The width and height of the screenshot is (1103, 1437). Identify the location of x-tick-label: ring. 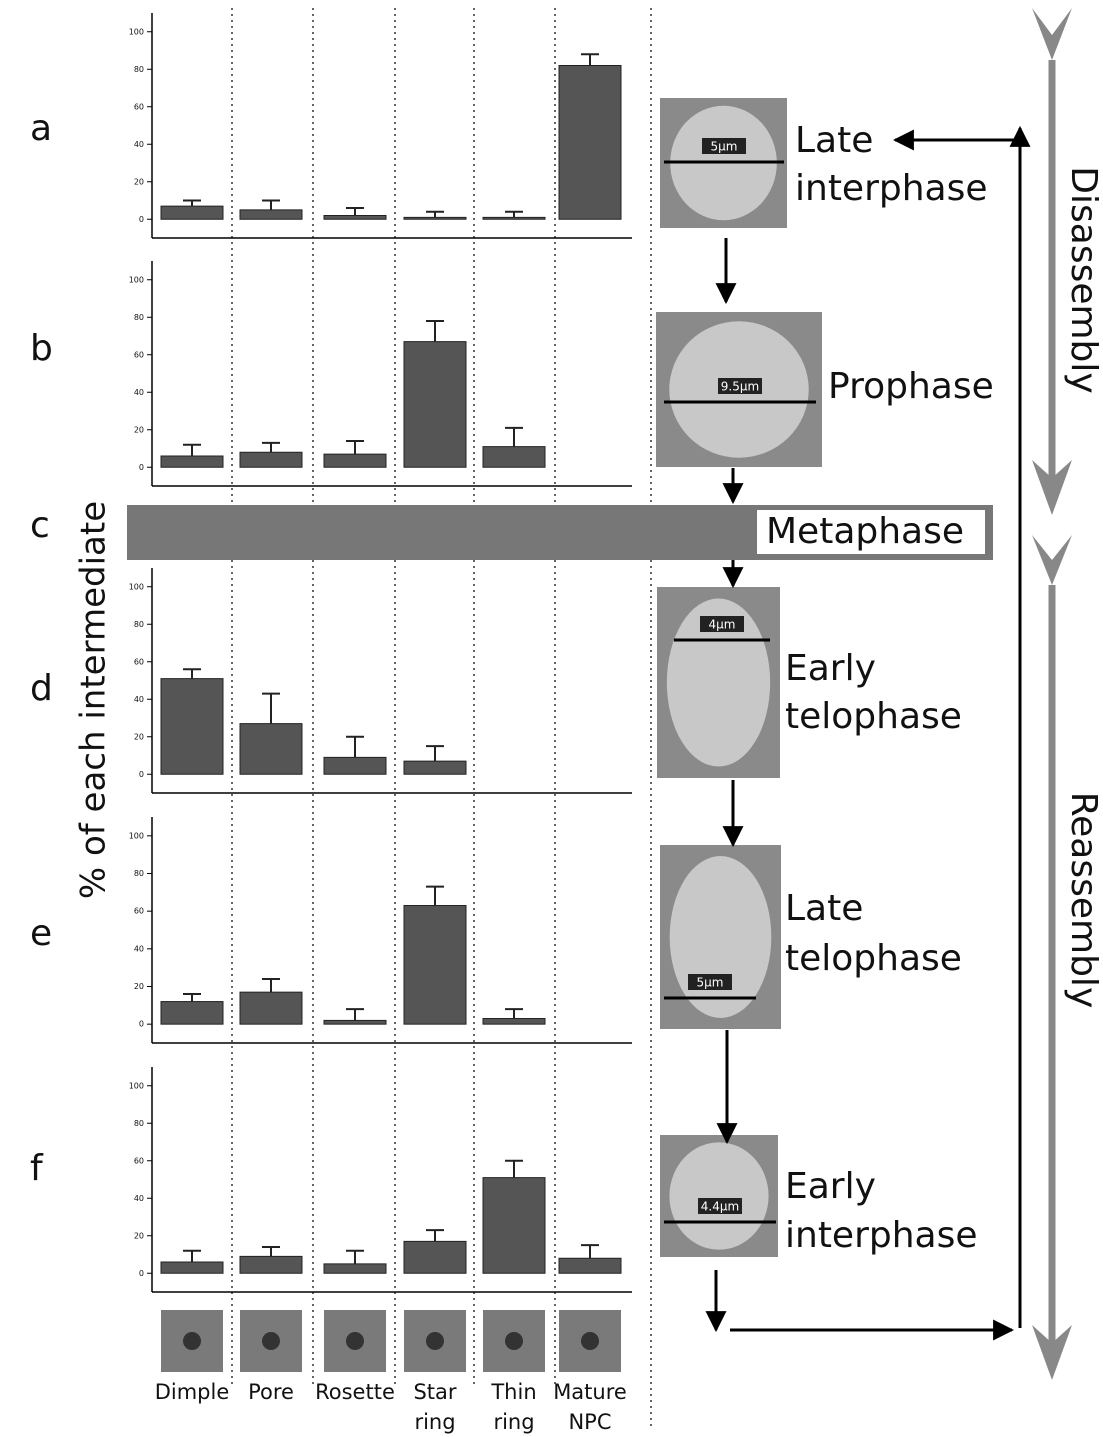
(434, 1422).